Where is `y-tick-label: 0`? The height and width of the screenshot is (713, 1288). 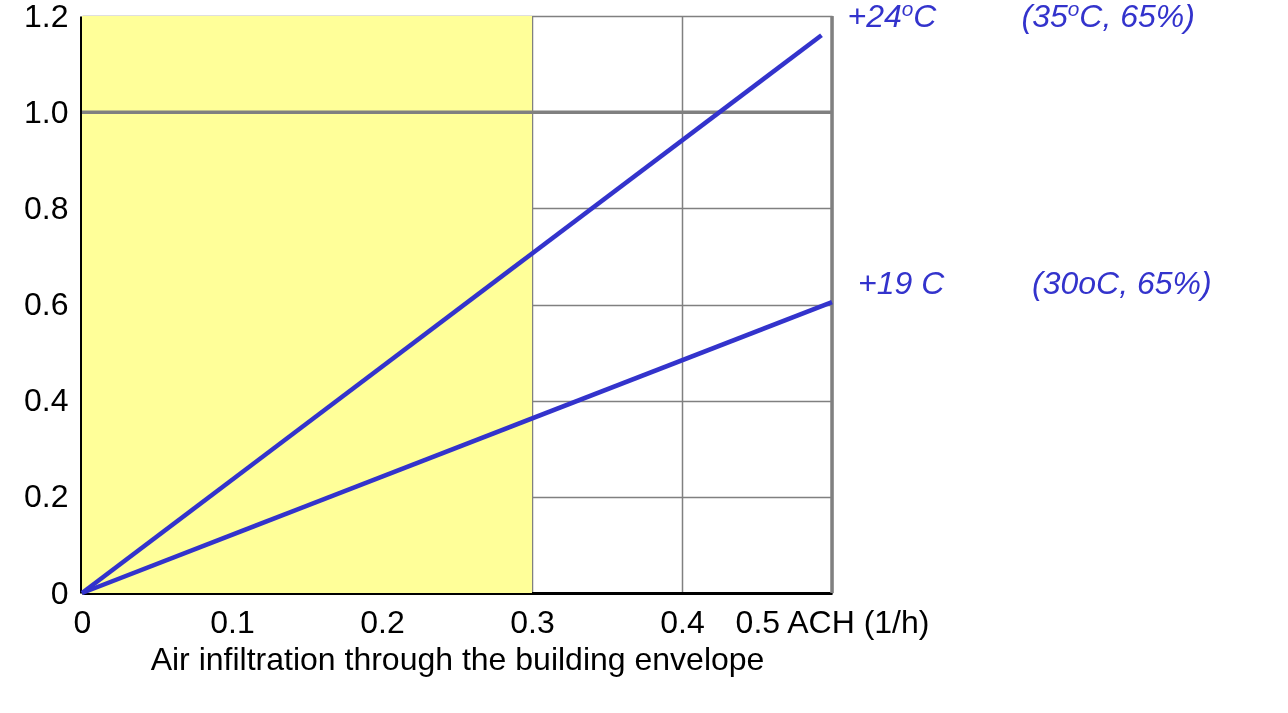
y-tick-label: 0 is located at coordinates (59, 592).